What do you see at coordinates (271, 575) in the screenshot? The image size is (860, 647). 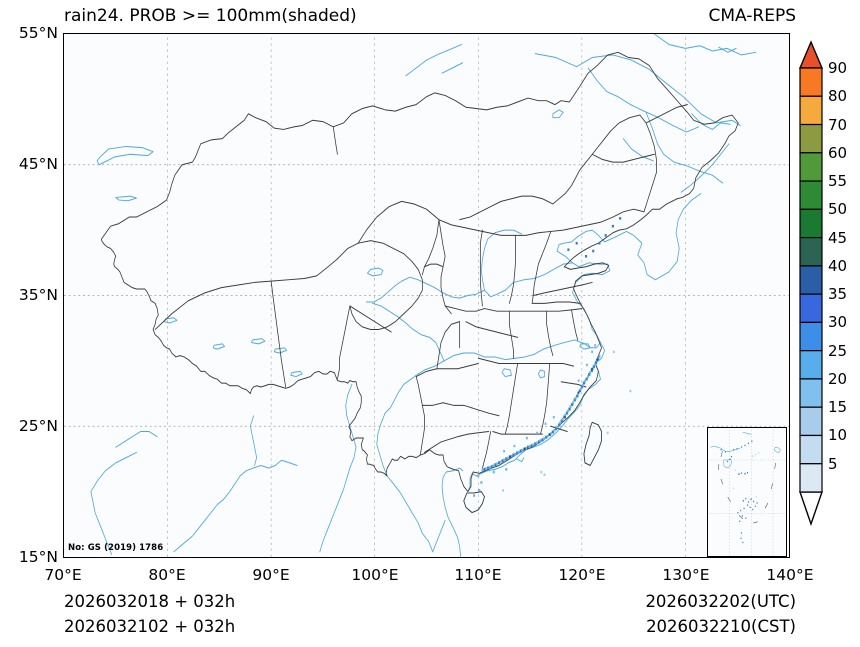 I see `x-tick-label: 90°E` at bounding box center [271, 575].